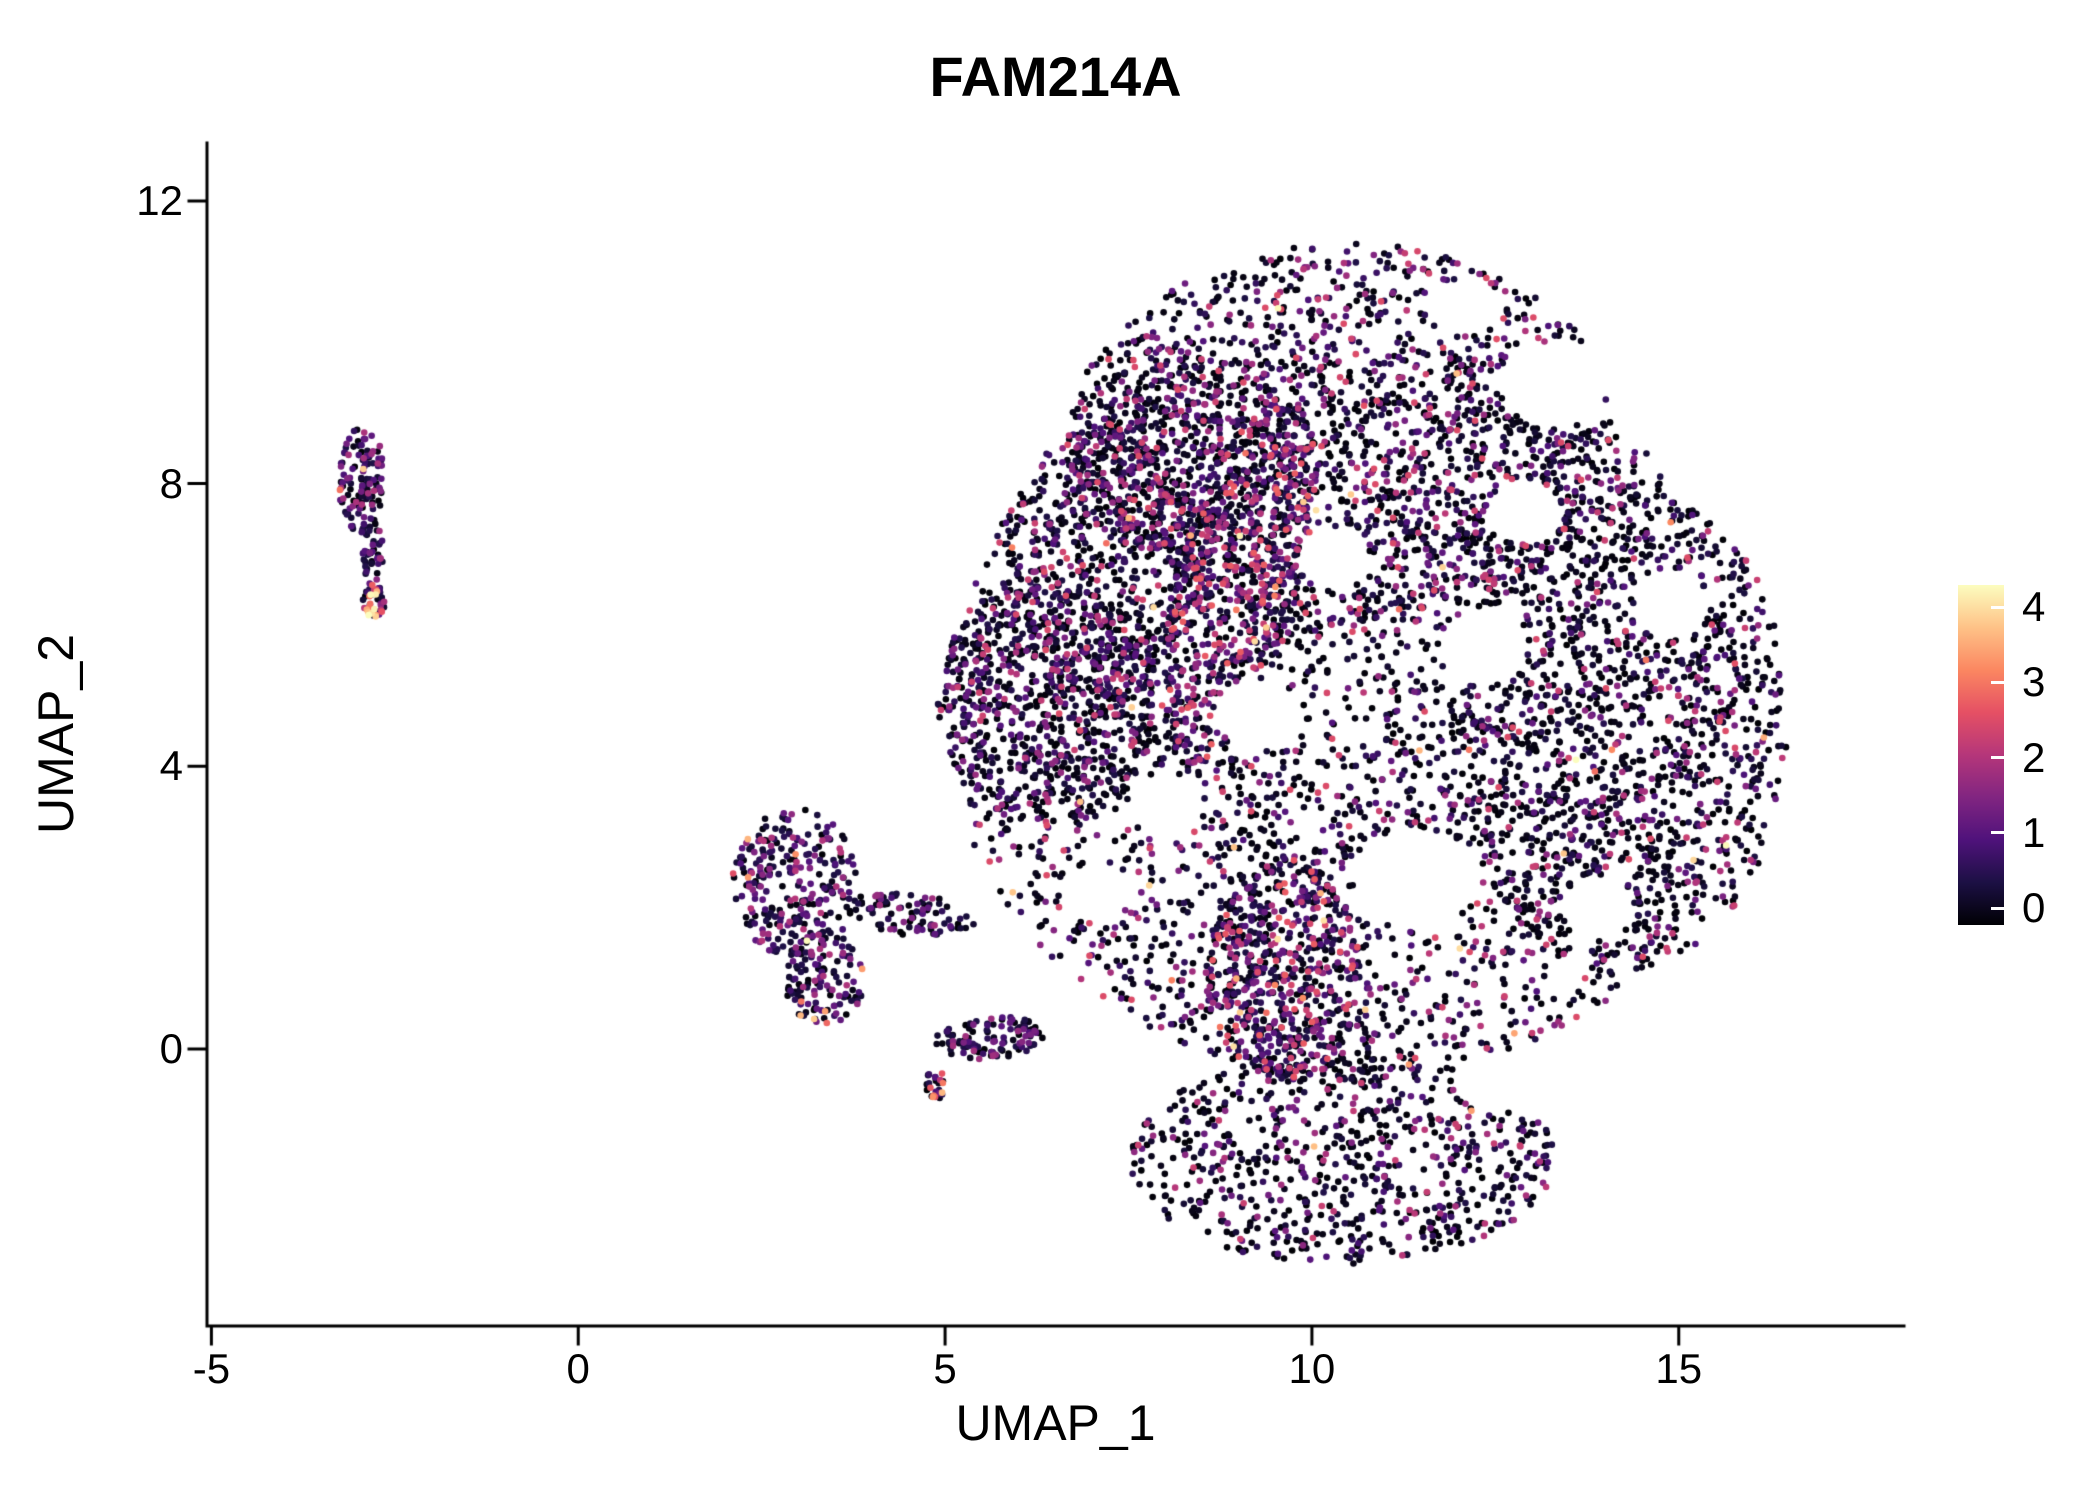  Describe the element at coordinates (2034, 907) in the screenshot. I see `colorbar-tick-label: 0` at that location.